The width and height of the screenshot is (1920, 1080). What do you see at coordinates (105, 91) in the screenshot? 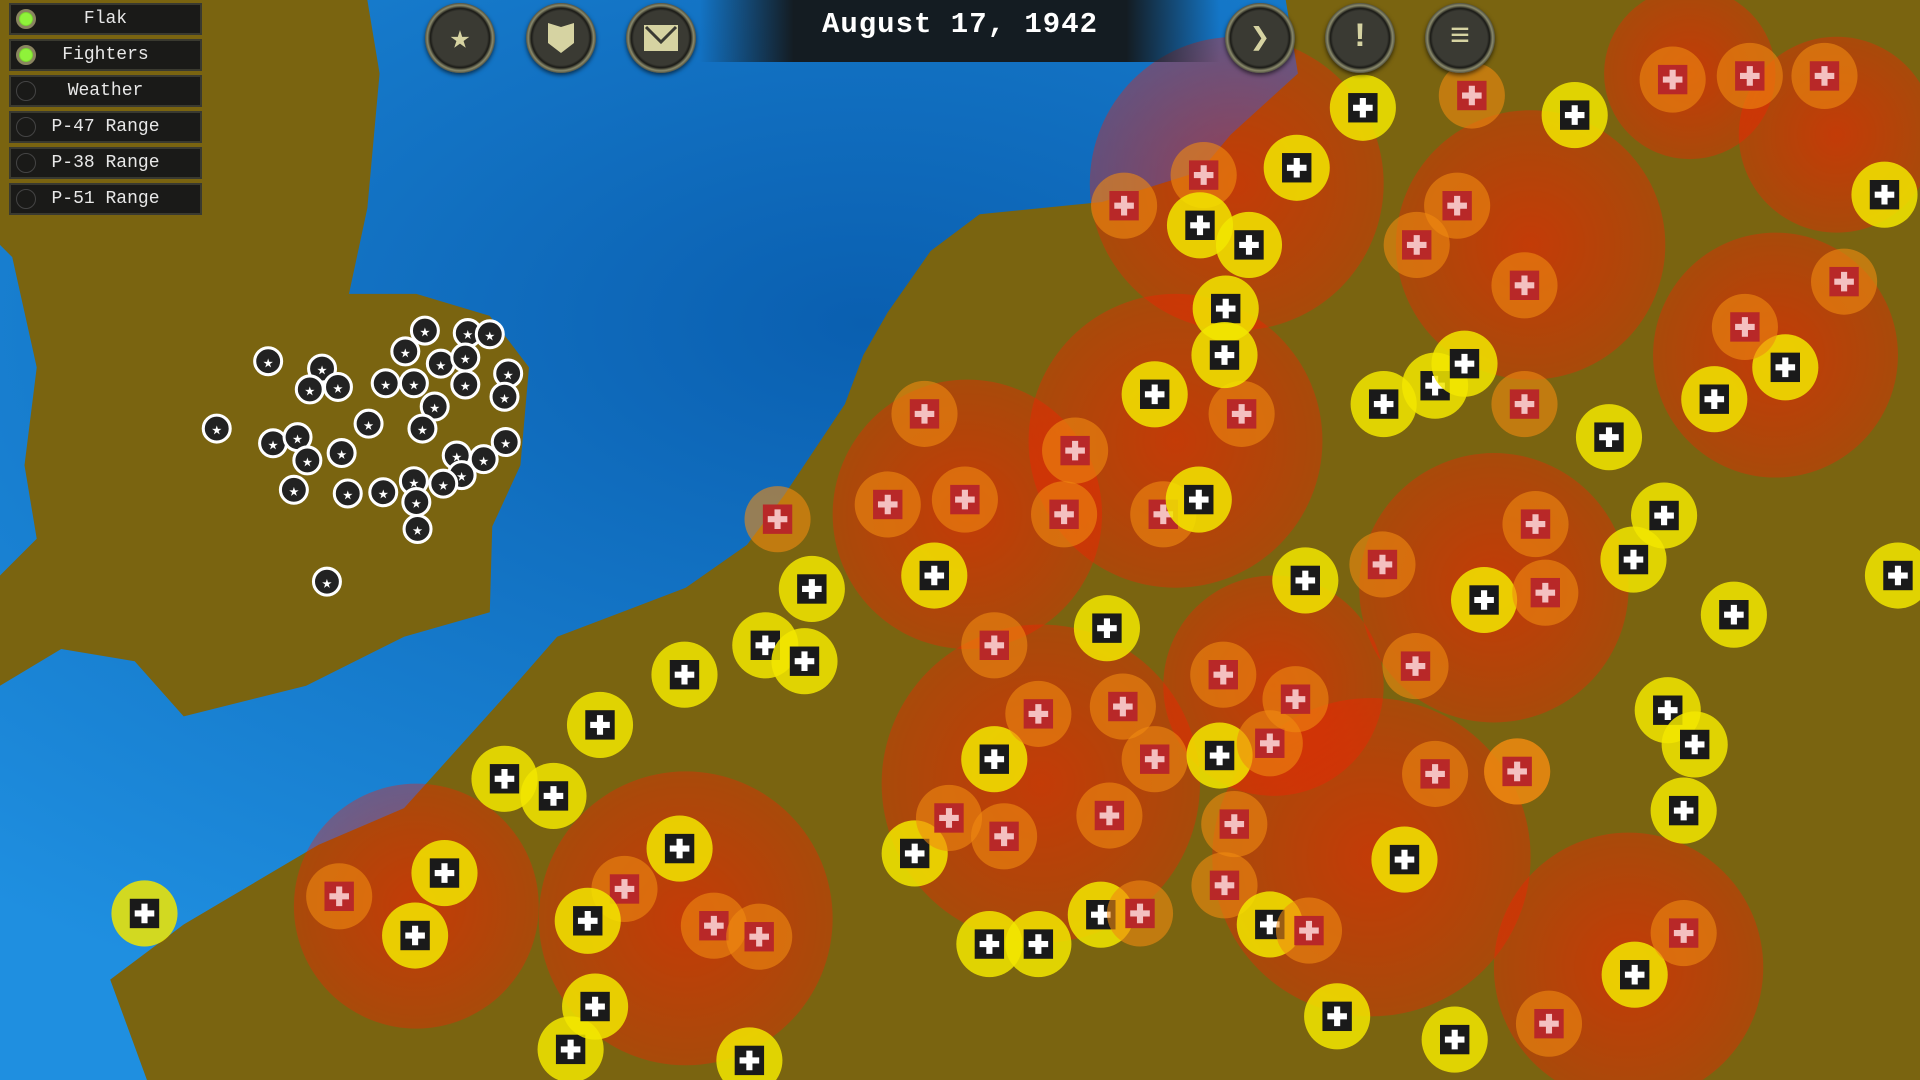
I see `toggle-weather: Weather` at bounding box center [105, 91].